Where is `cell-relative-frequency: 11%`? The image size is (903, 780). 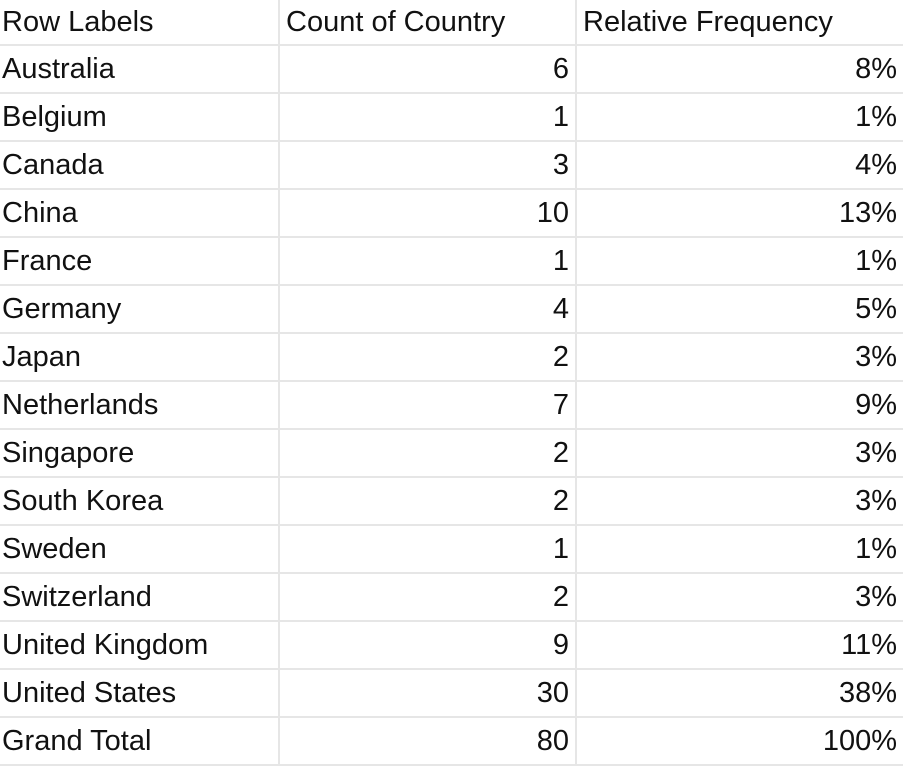 cell-relative-frequency: 11% is located at coordinates (739, 645).